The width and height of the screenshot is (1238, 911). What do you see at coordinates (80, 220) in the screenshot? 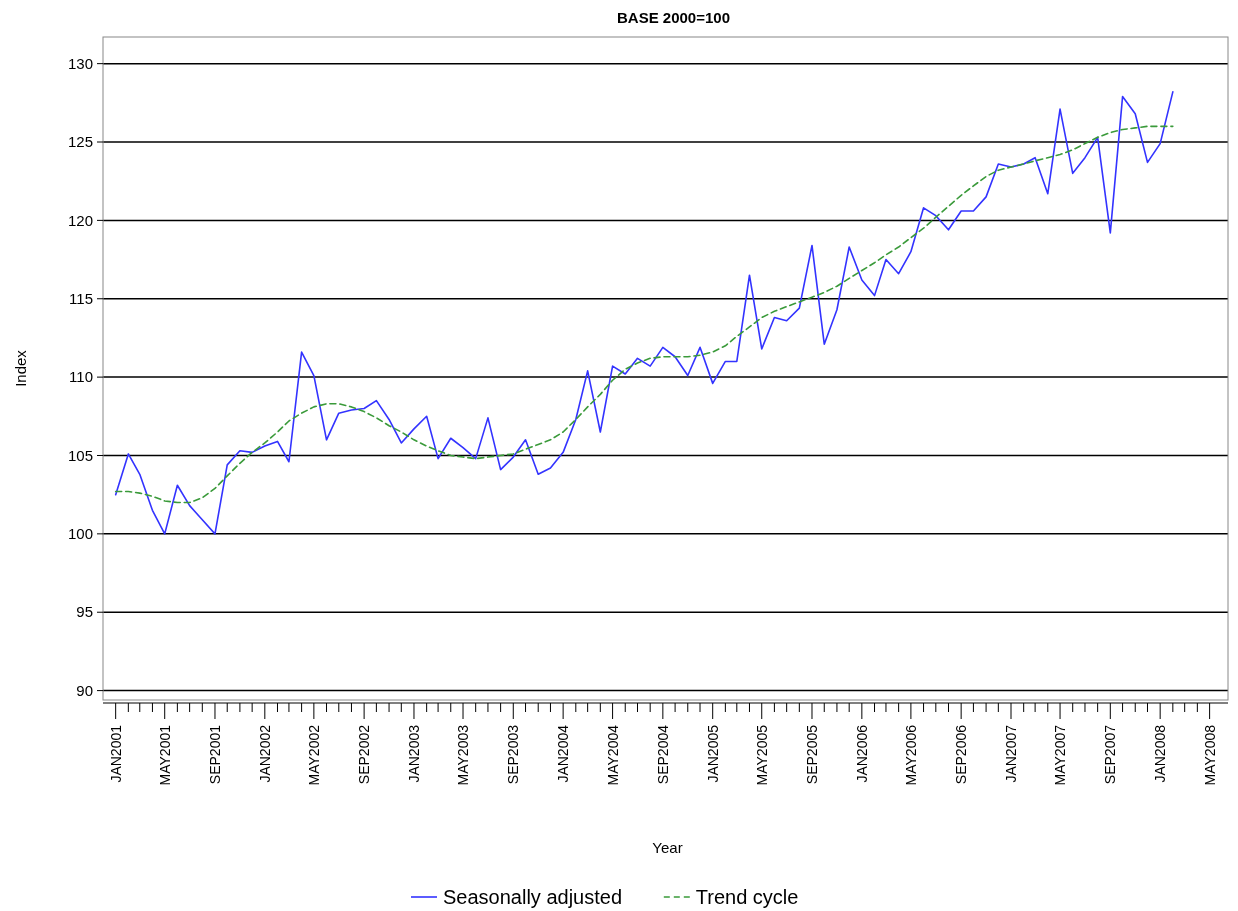
I see `y-tick-label: 120` at bounding box center [80, 220].